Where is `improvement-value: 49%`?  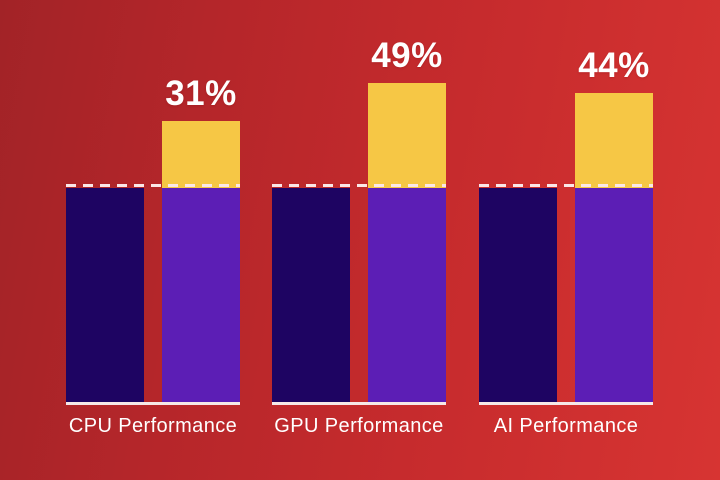
improvement-value: 49% is located at coordinates (407, 55).